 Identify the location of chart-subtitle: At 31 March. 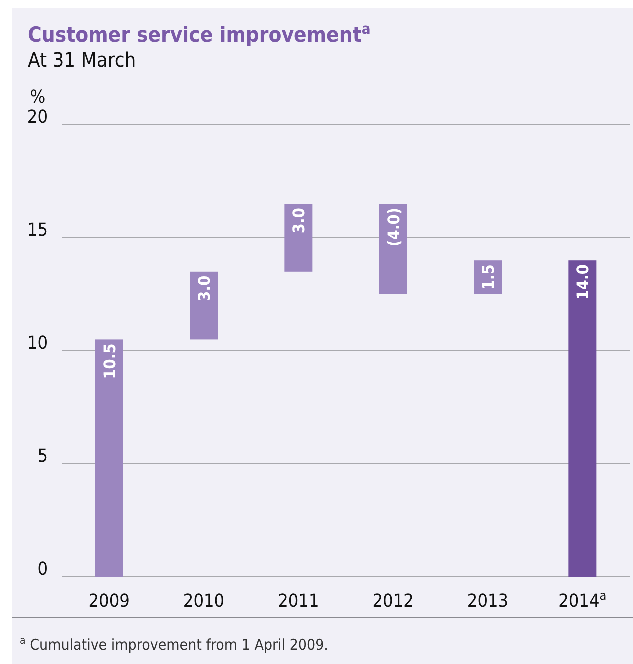
(82, 60).